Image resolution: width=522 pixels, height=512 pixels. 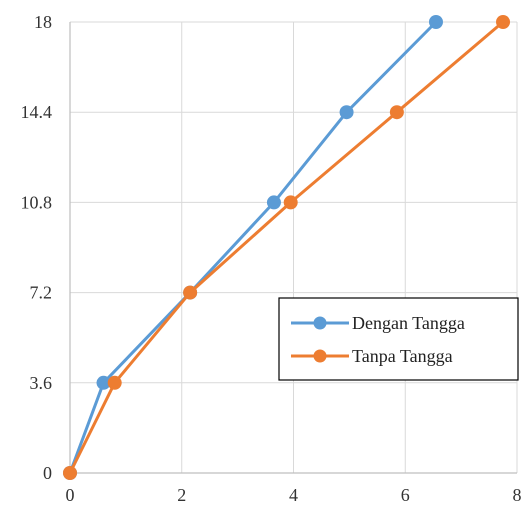 What do you see at coordinates (47, 473) in the screenshot?
I see `y-tick-label: 0` at bounding box center [47, 473].